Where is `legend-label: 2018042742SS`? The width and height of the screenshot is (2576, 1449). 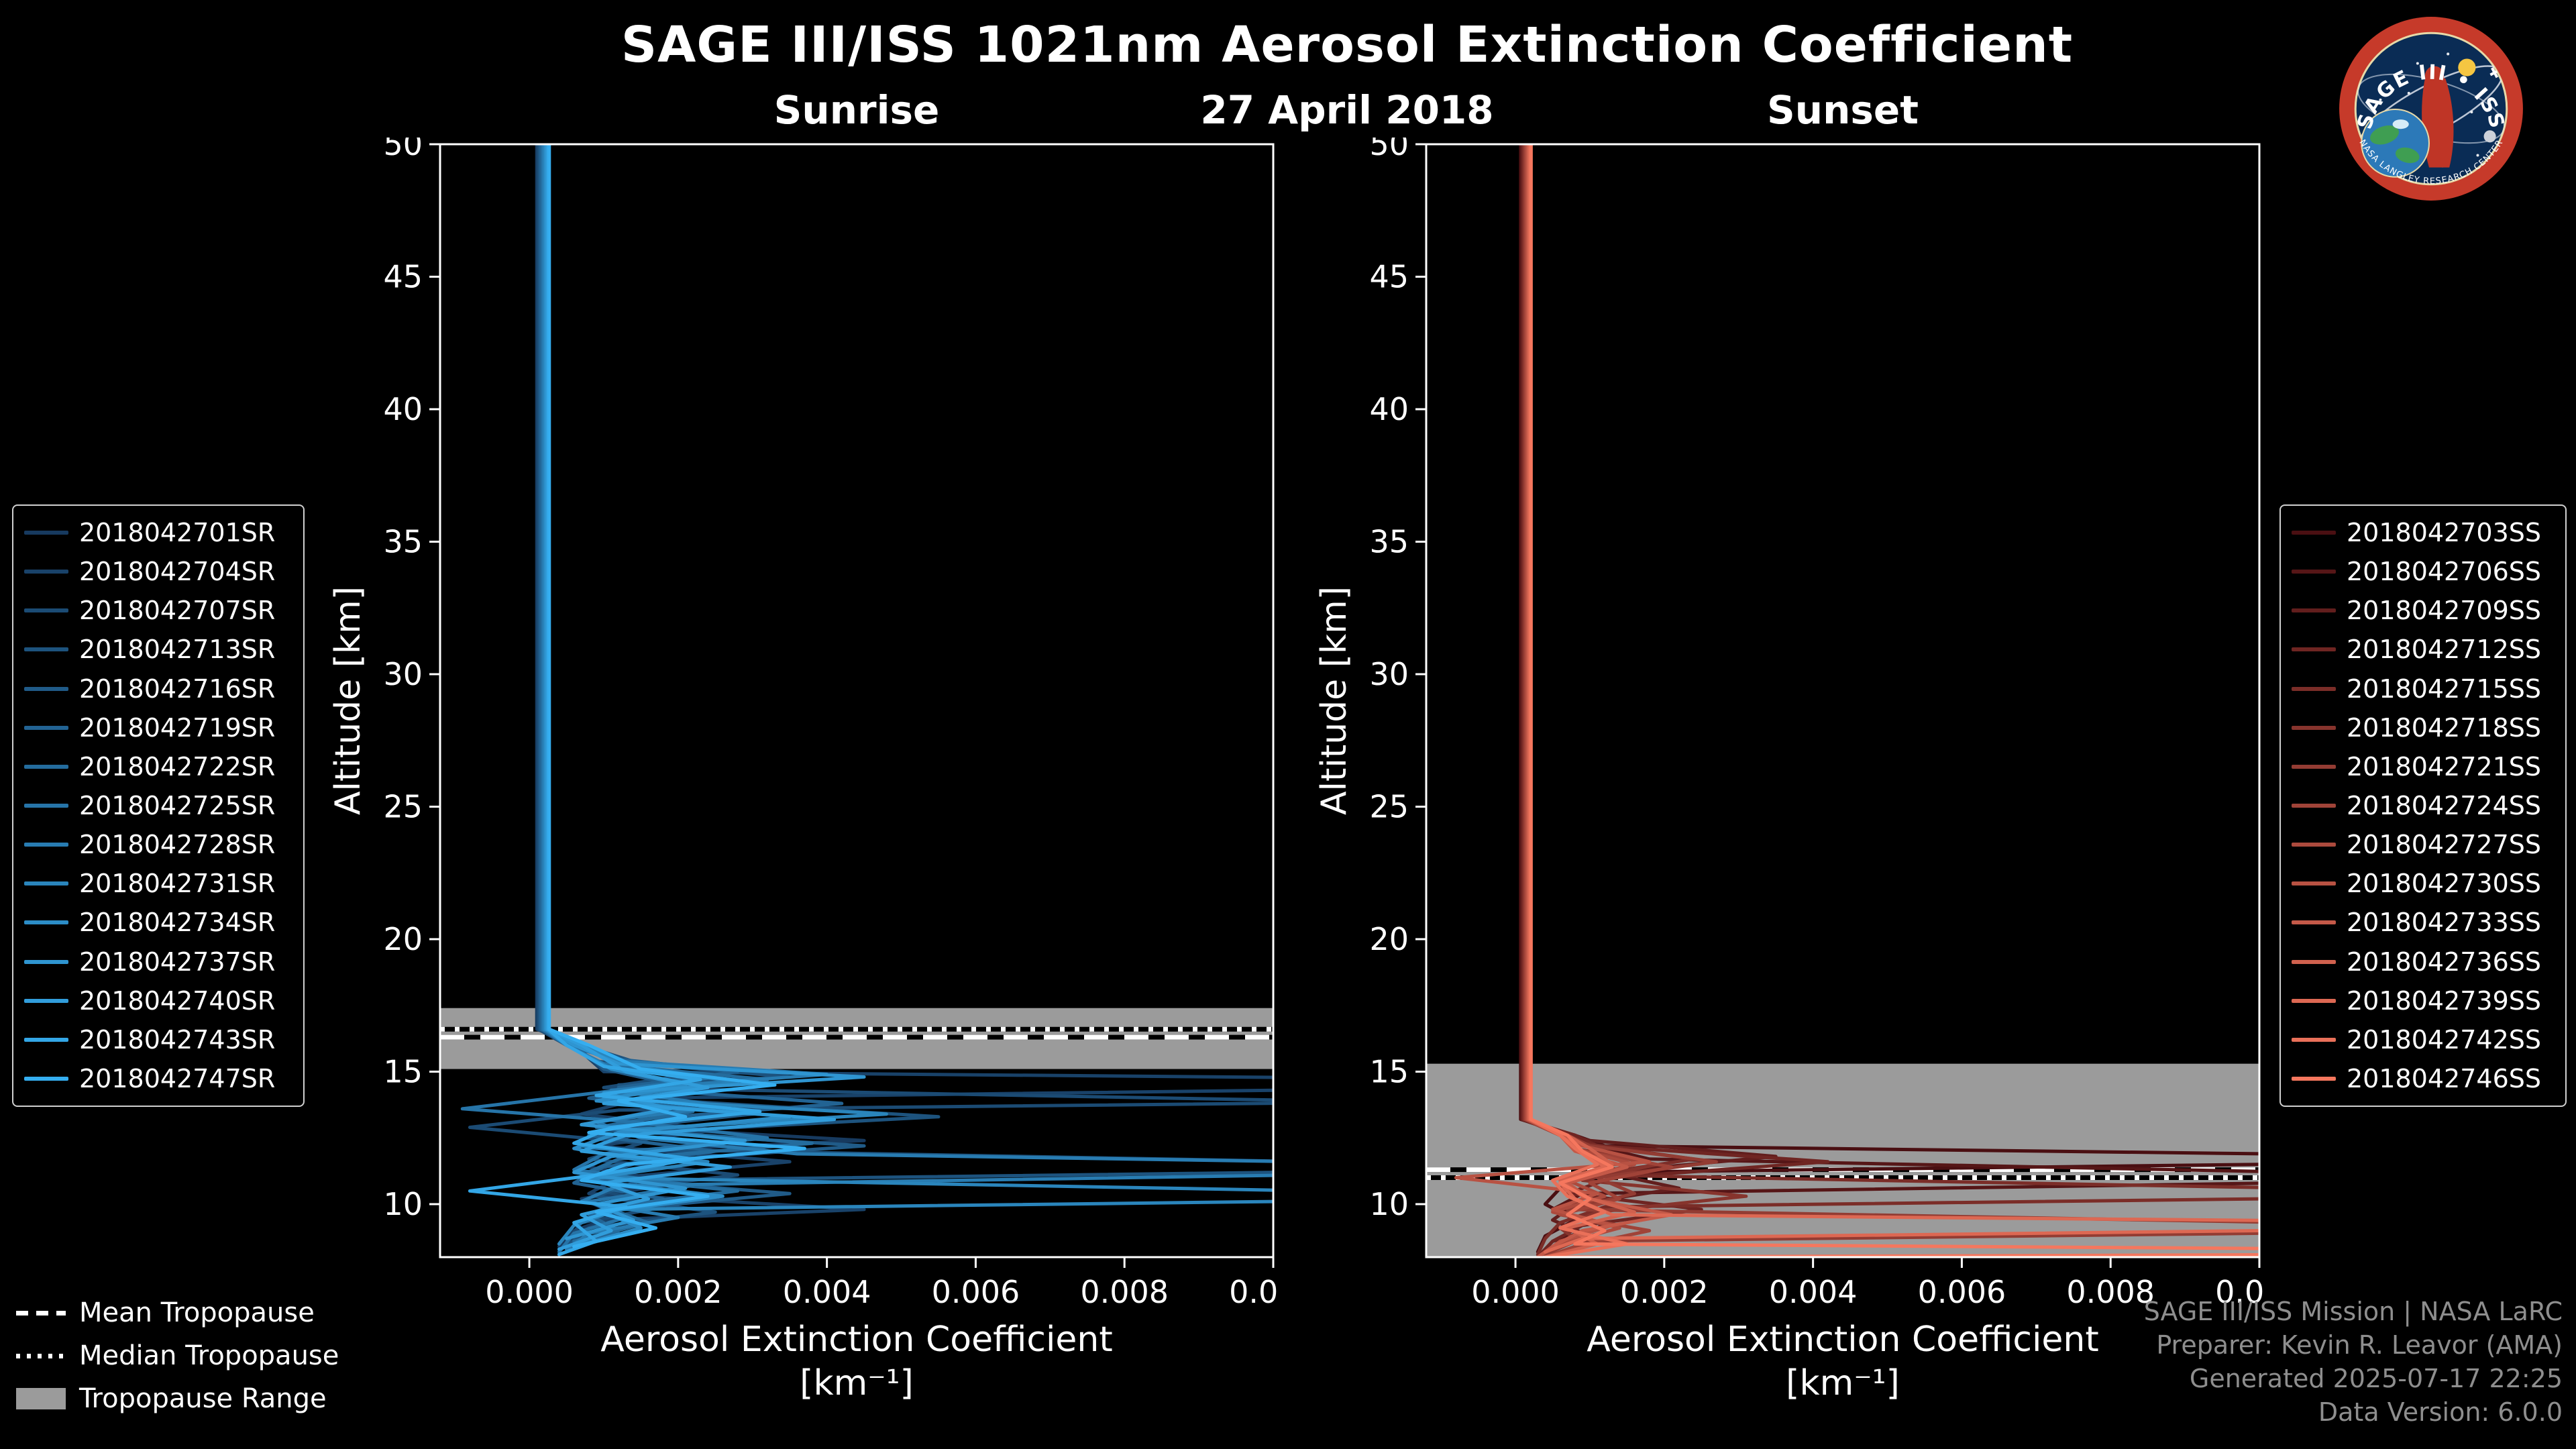
legend-label: 2018042742SS is located at coordinates (2444, 1039).